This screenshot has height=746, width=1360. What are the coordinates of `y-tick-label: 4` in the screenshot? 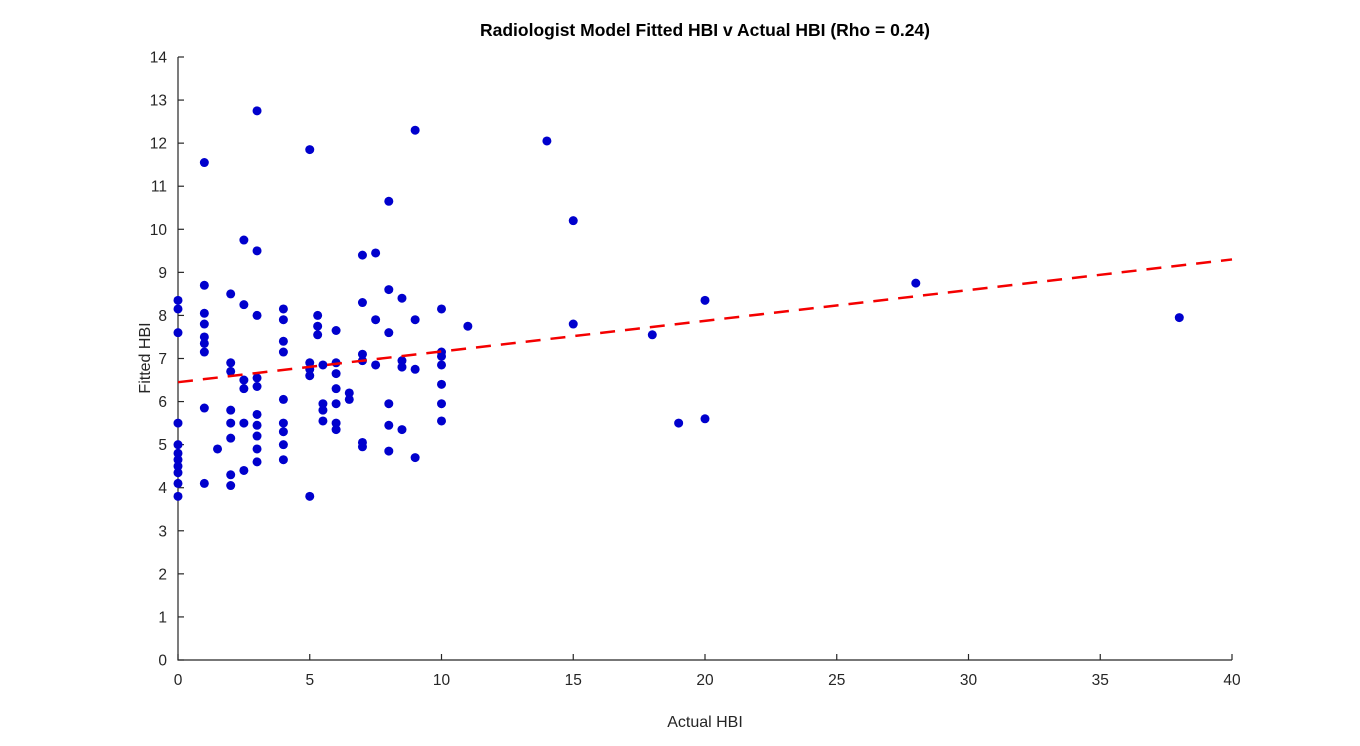 It's located at (162, 488).